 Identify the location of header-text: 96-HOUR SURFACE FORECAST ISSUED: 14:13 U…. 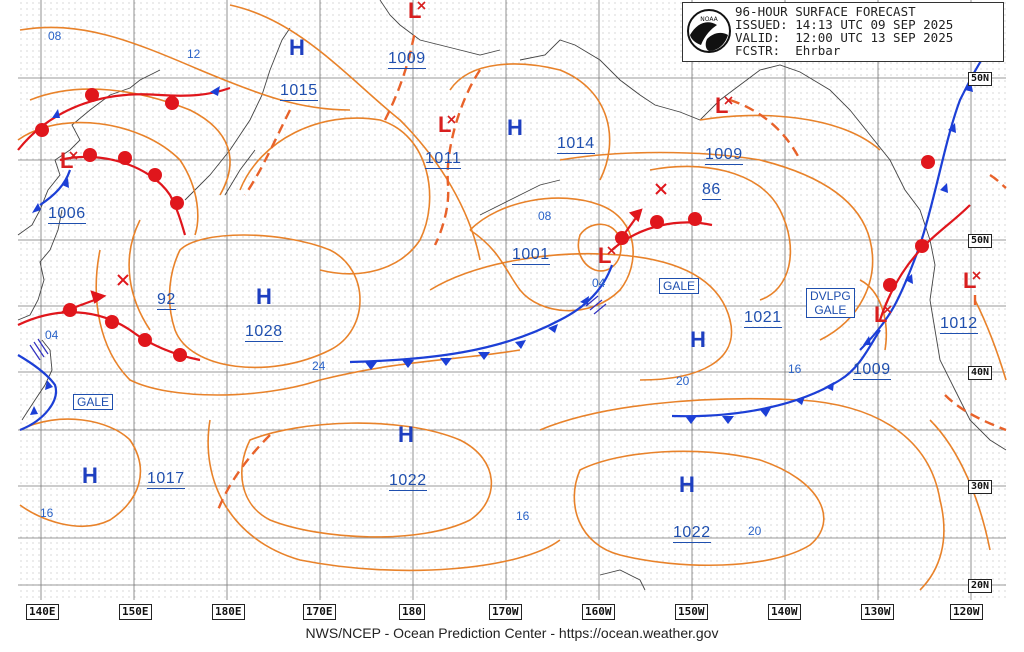
(844, 31).